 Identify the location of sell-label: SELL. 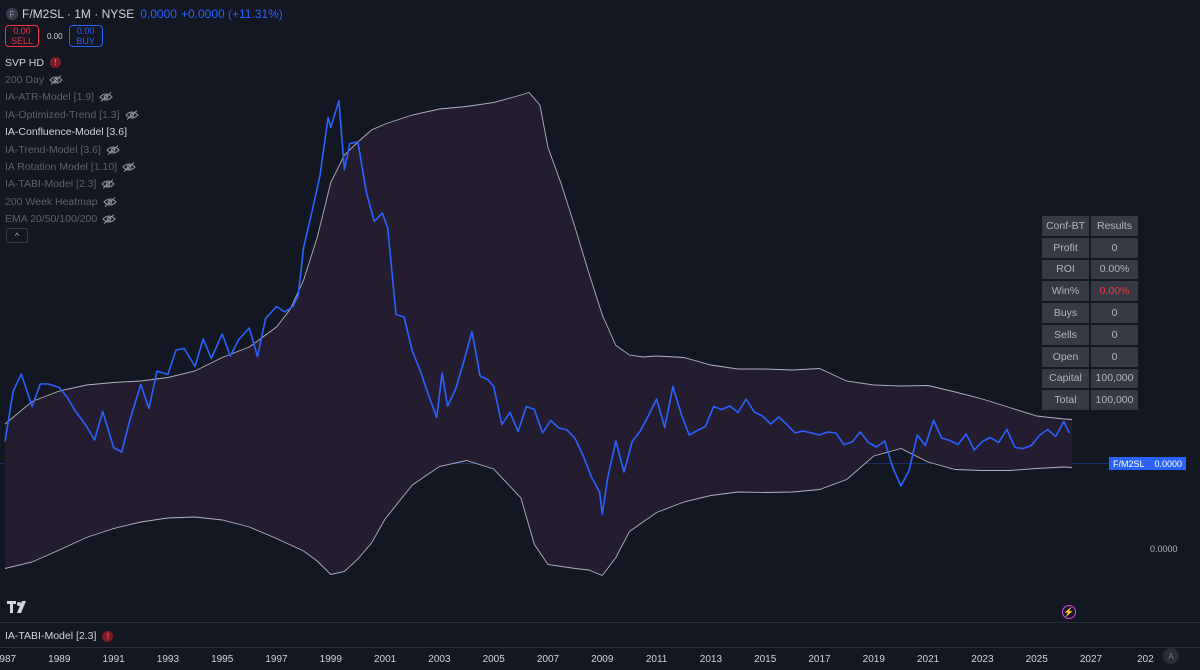
(22, 41).